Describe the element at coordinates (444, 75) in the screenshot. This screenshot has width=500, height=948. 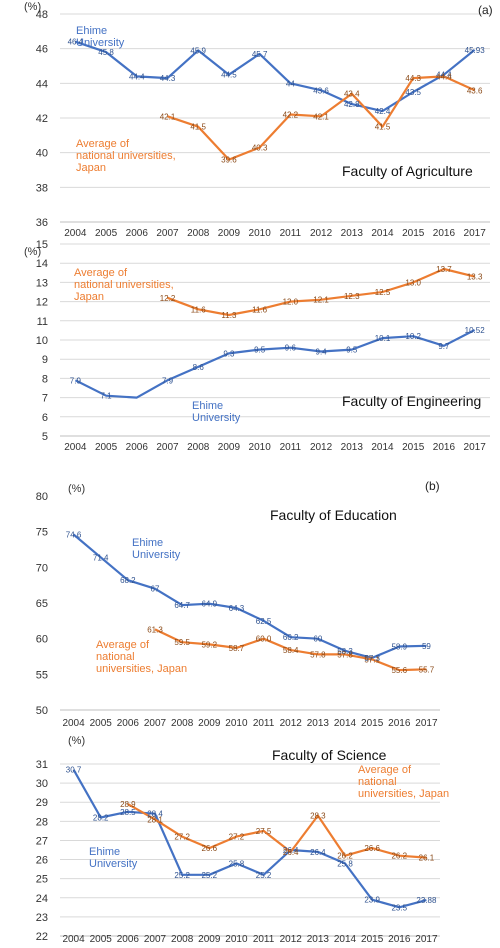
I see `data-label: 44.4` at that location.